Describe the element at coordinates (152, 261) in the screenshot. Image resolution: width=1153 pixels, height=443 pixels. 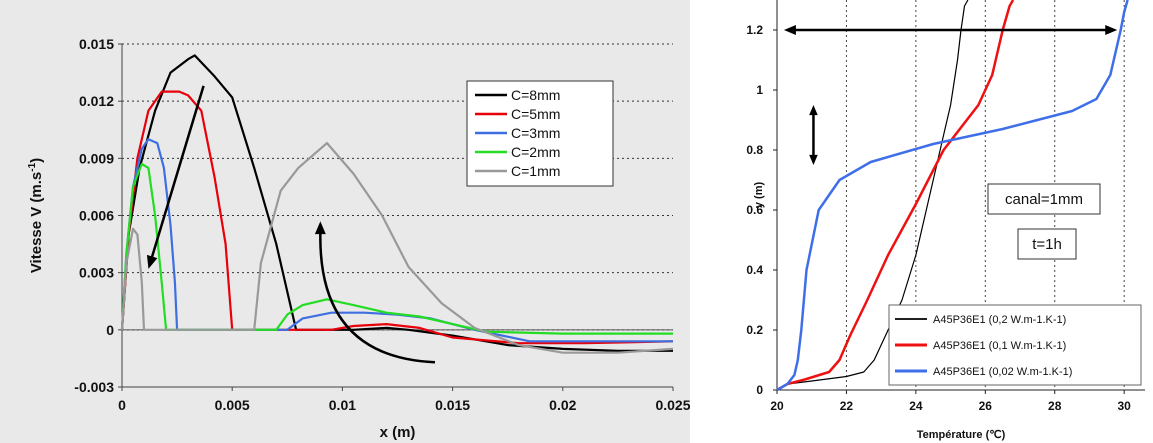
I see `arrow-head` at that location.